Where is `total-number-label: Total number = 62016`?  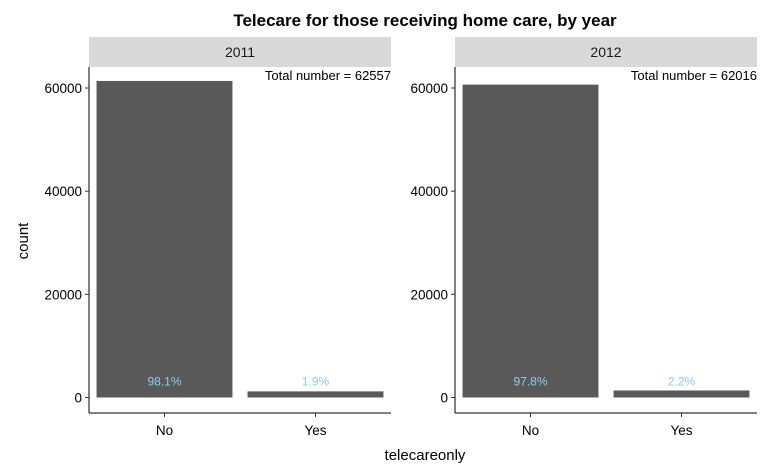 total-number-label: Total number = 62016 is located at coordinates (694, 75).